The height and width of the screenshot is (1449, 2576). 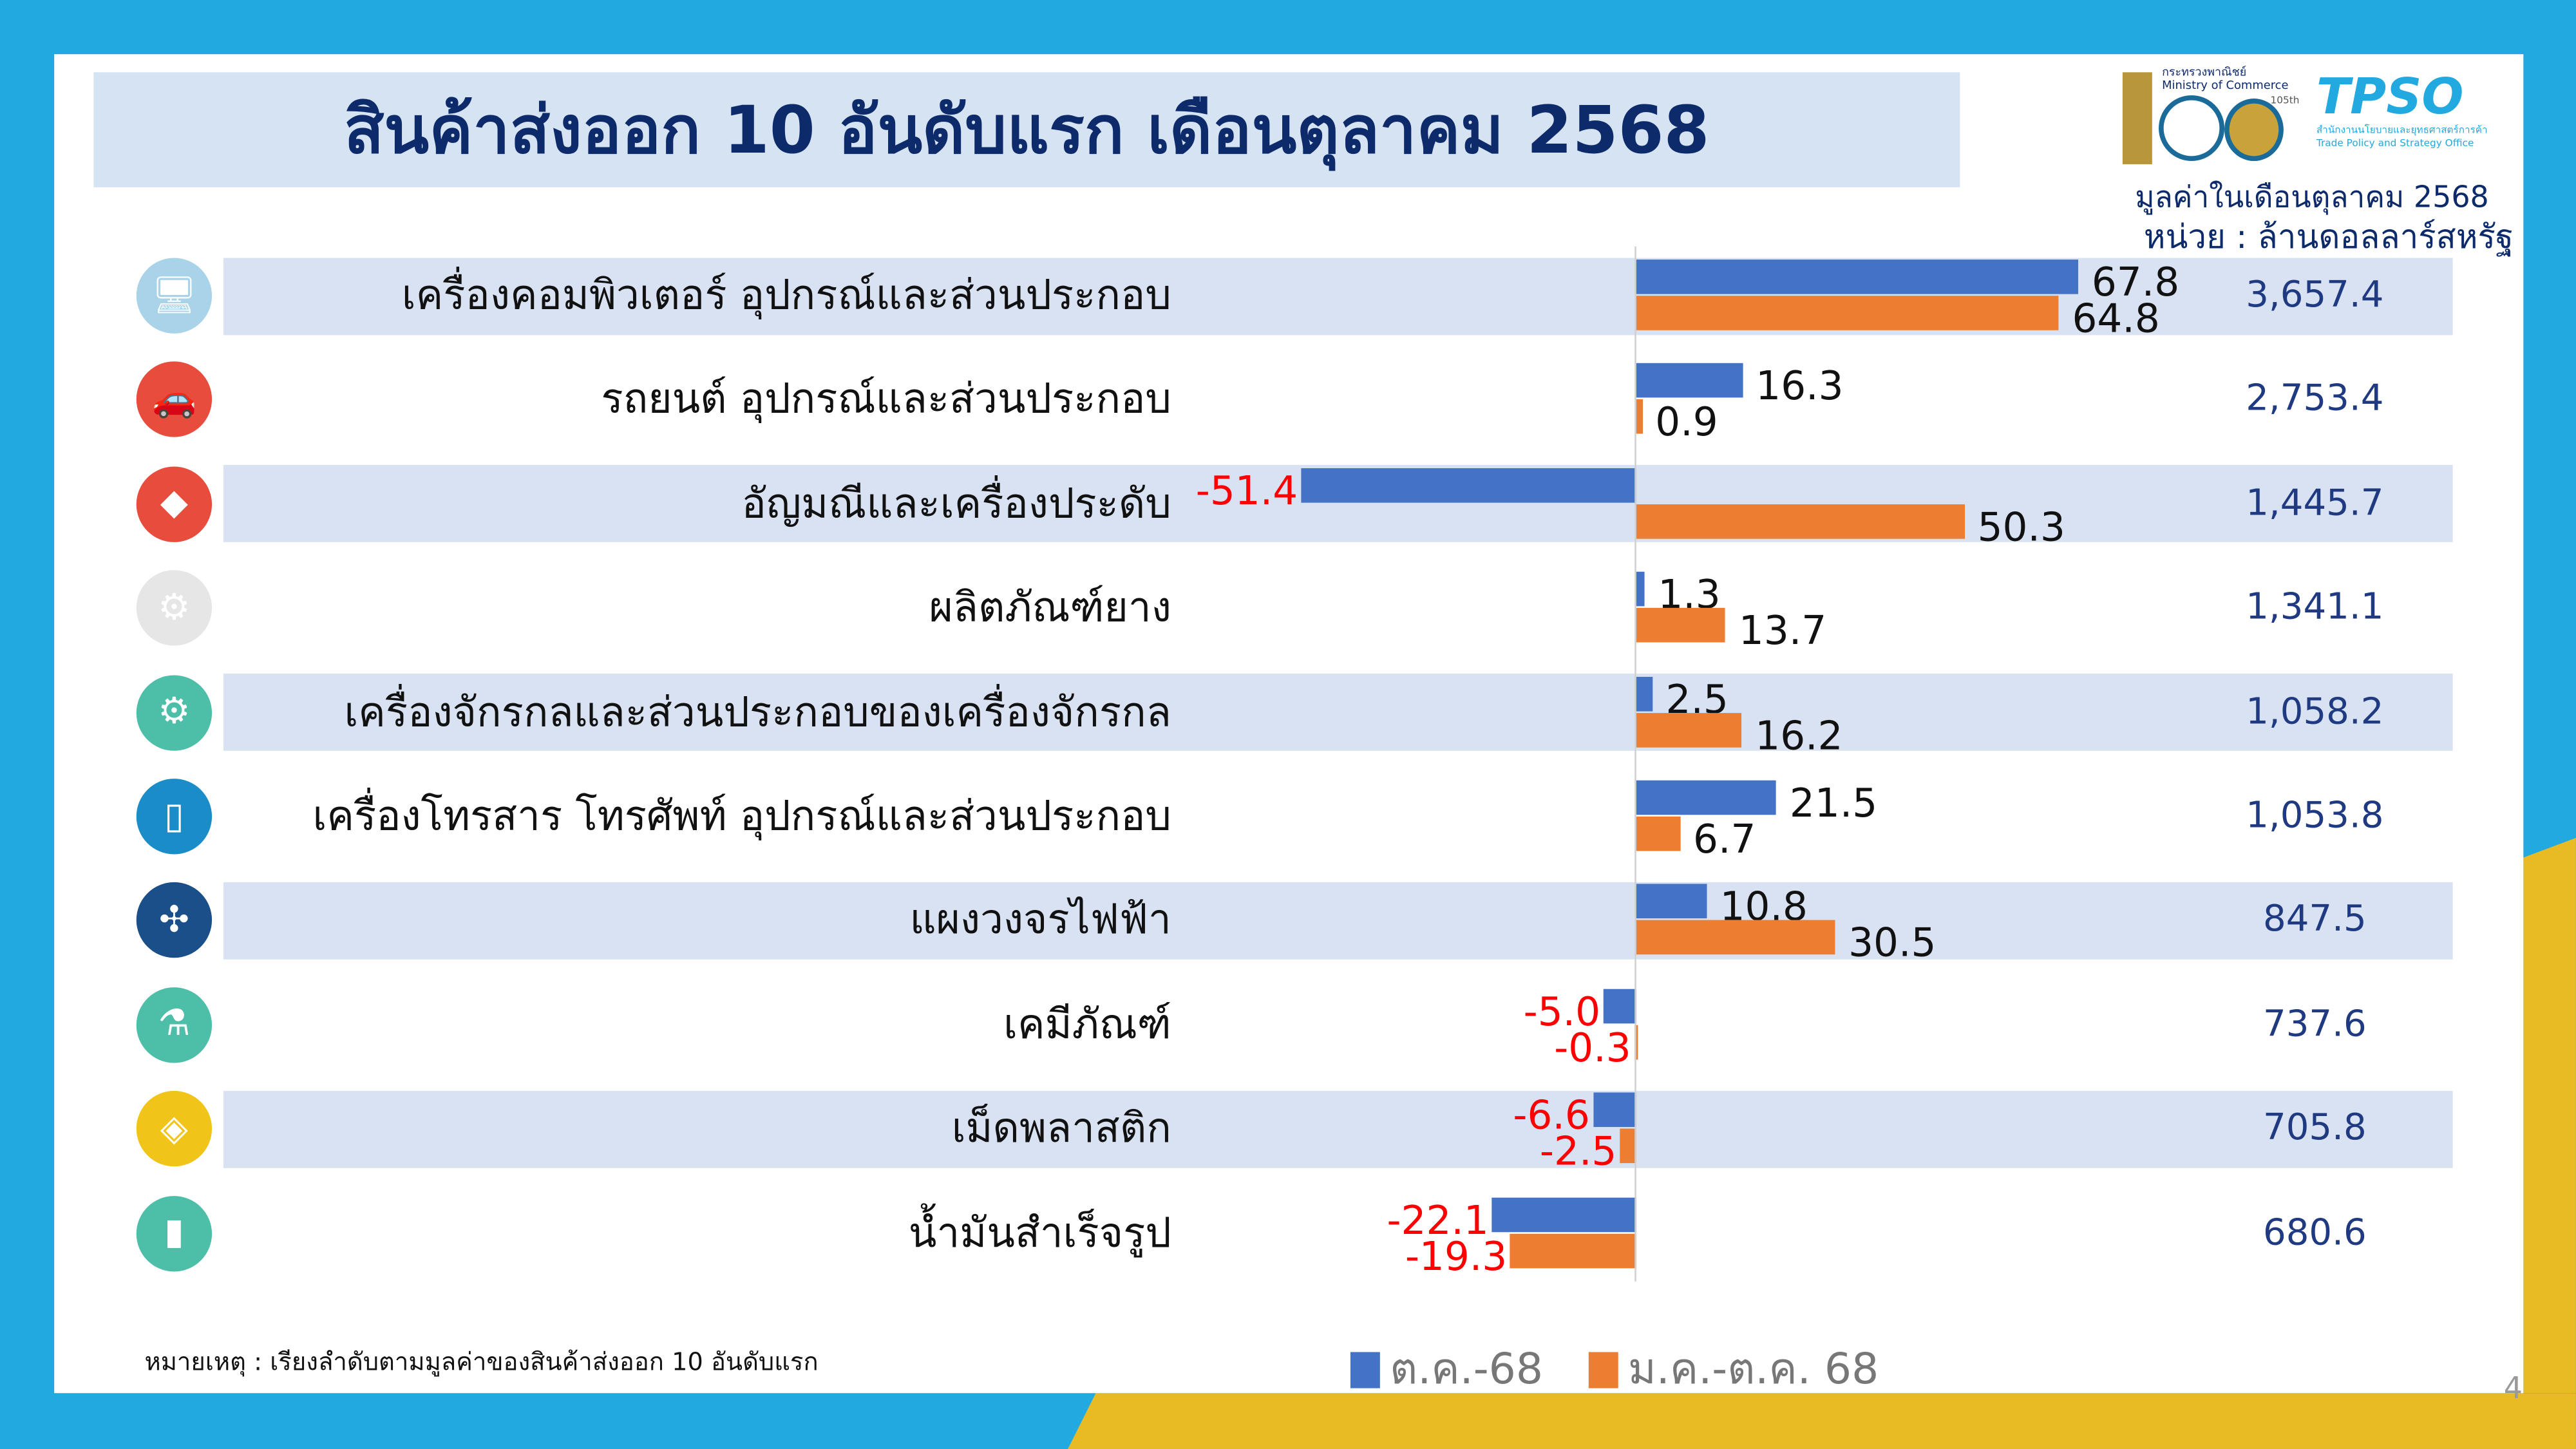 I want to click on legend-item-jan-oct68: ม.ค.-ต.ค. 68, so click(x=1733, y=1370).